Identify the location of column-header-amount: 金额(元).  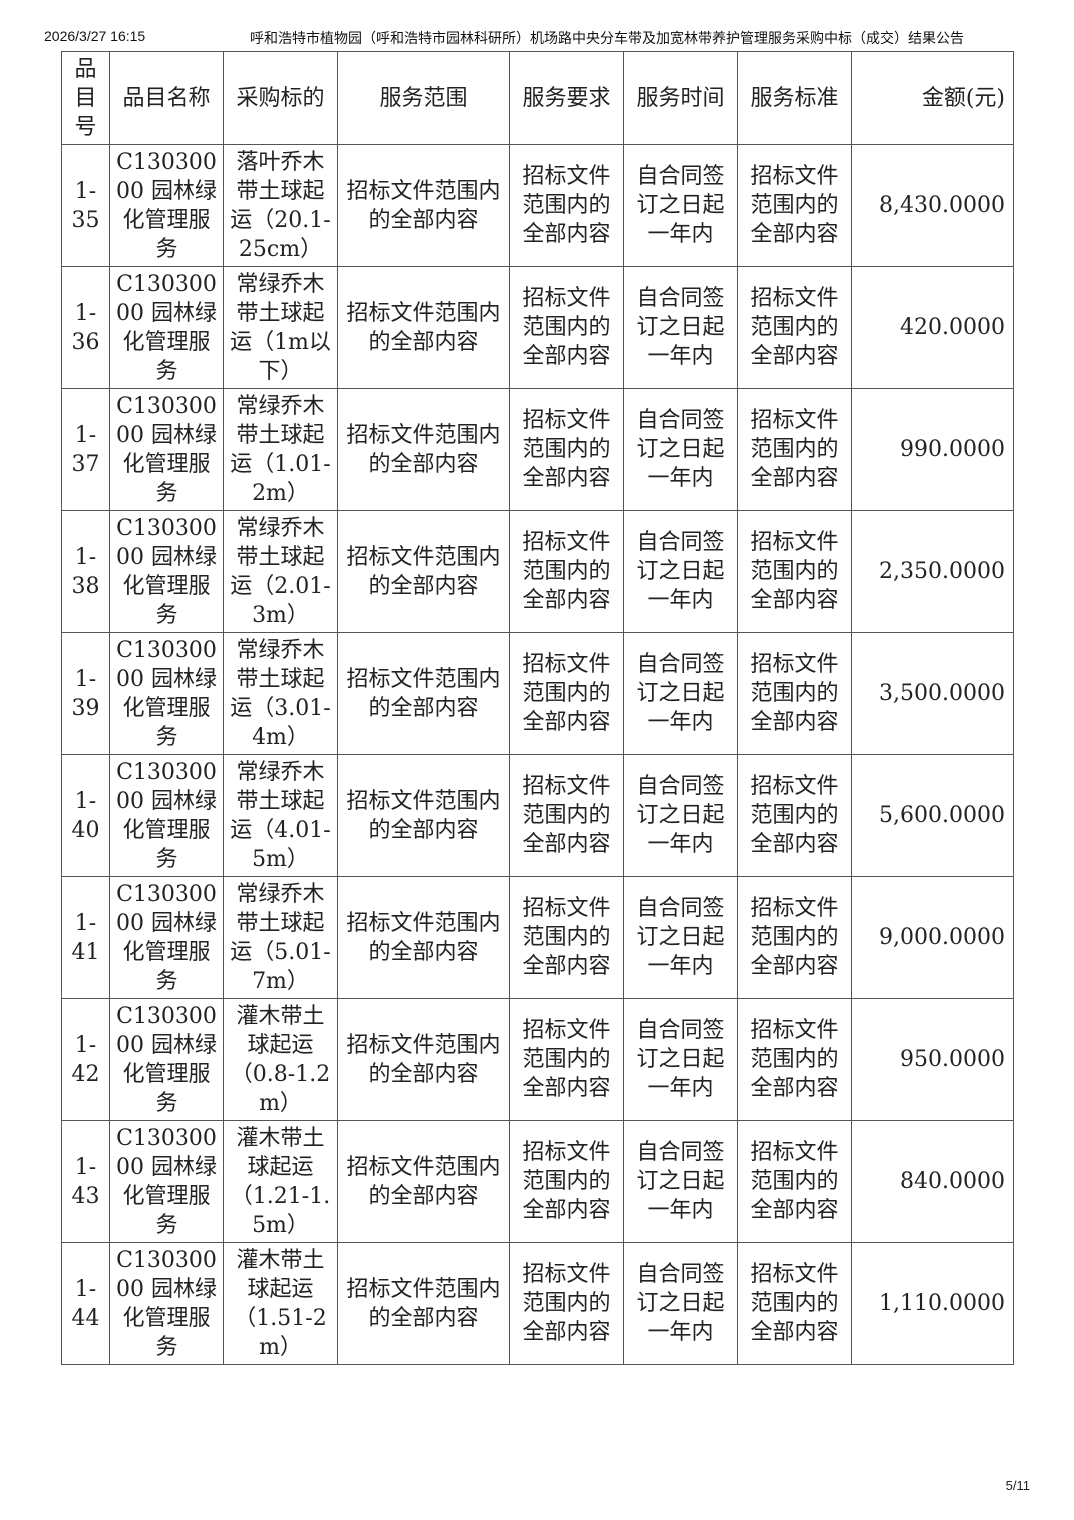
(932, 98).